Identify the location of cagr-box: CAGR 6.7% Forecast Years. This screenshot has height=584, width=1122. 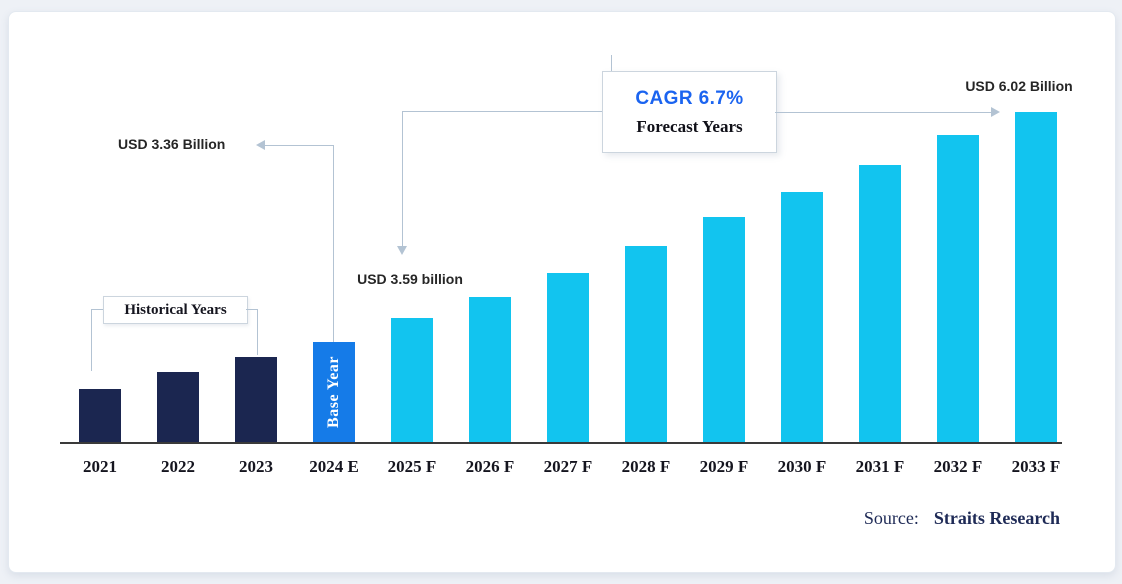
(689, 112).